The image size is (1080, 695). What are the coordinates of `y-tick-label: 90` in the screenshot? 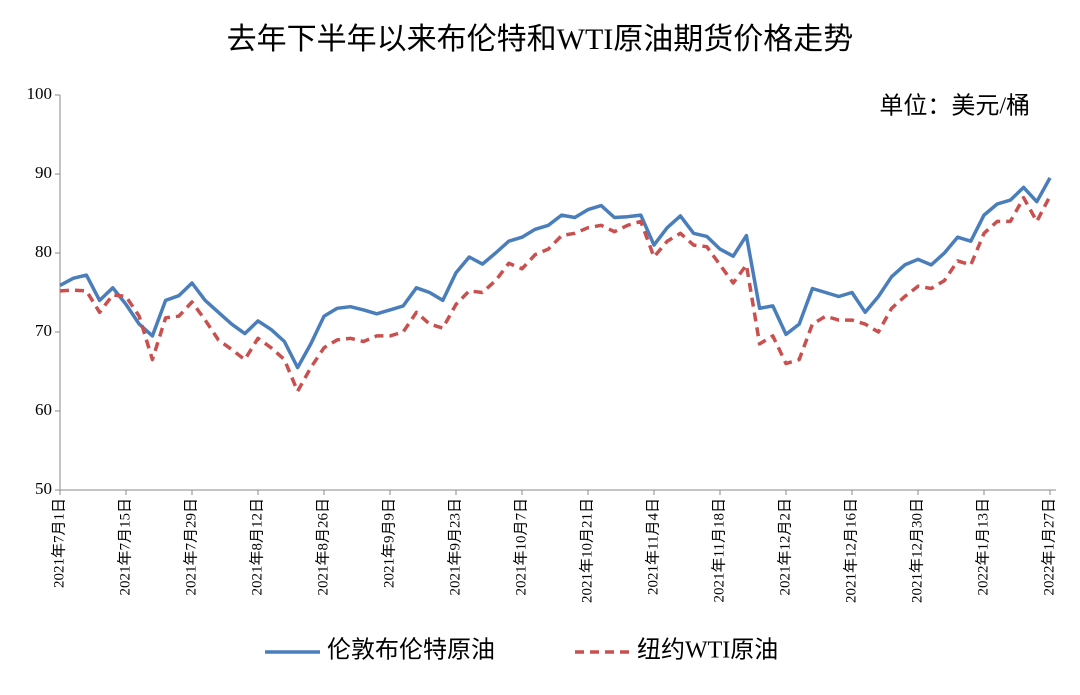 It's located at (43, 172).